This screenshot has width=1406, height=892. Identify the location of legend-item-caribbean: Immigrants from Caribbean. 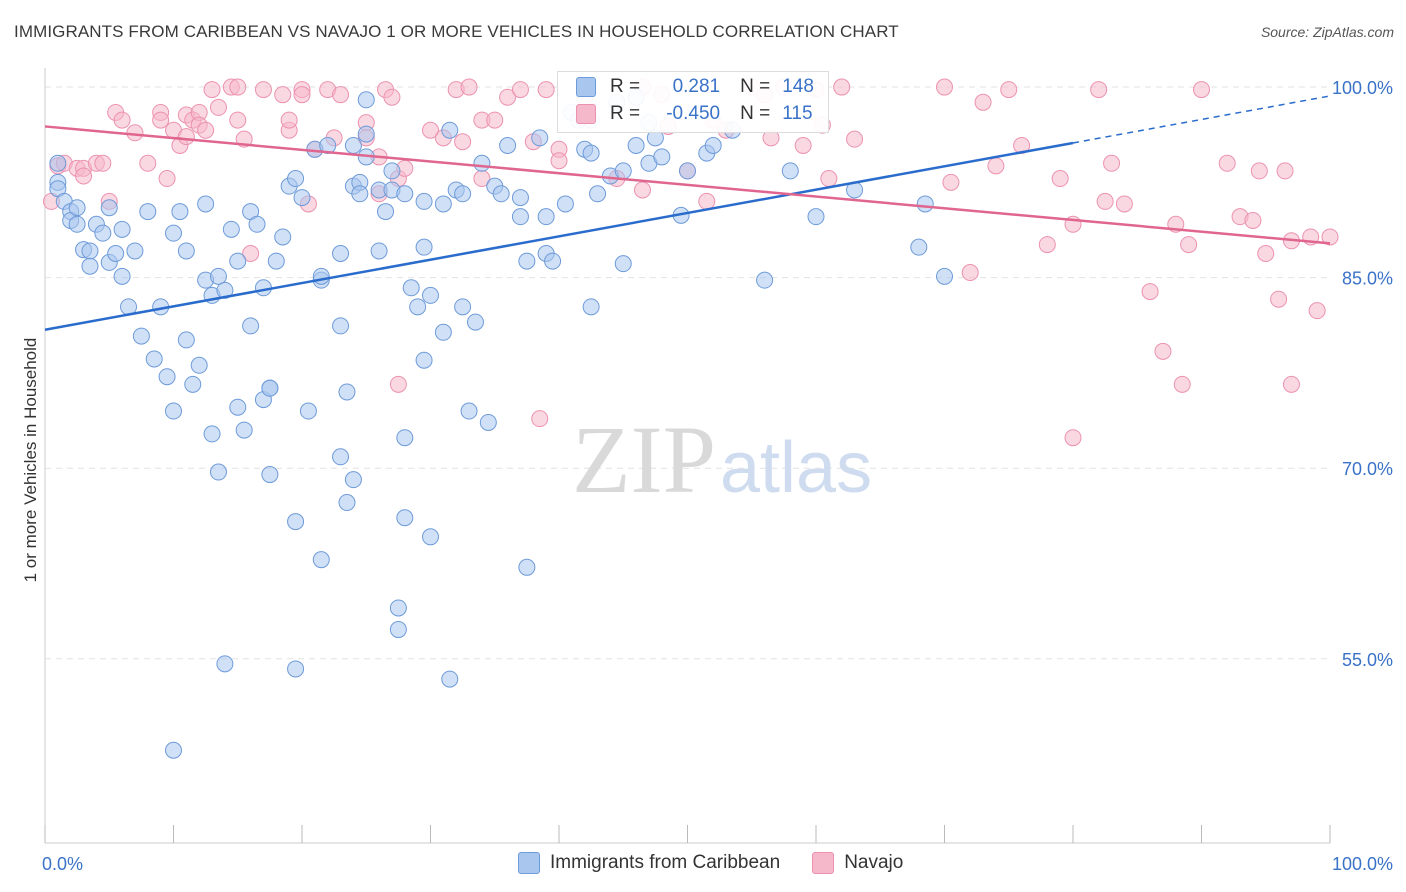
(649, 863).